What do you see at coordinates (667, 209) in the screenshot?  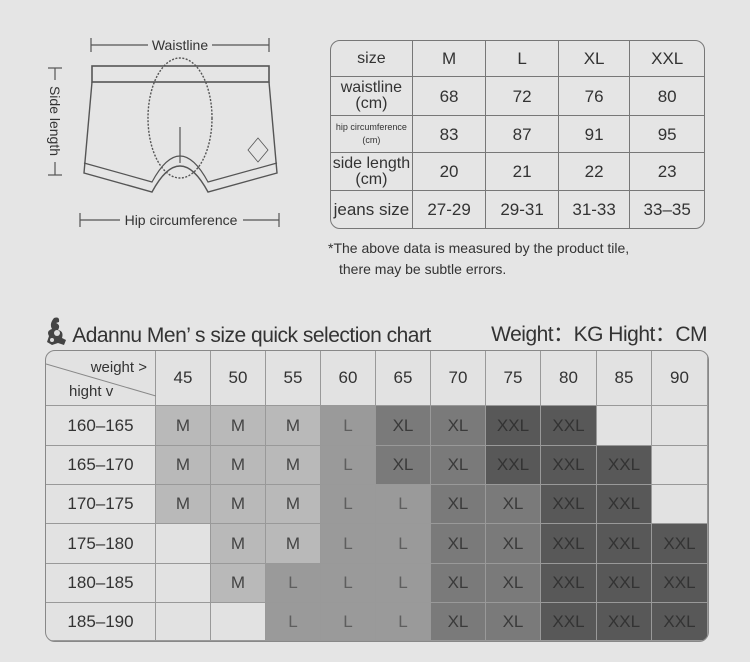 I see `table-cell: 33–35` at bounding box center [667, 209].